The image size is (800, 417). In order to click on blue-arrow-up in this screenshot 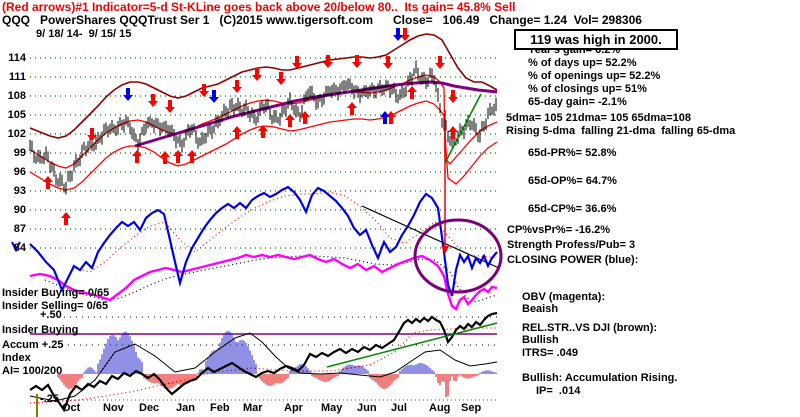, I will do `click(385, 117)`.